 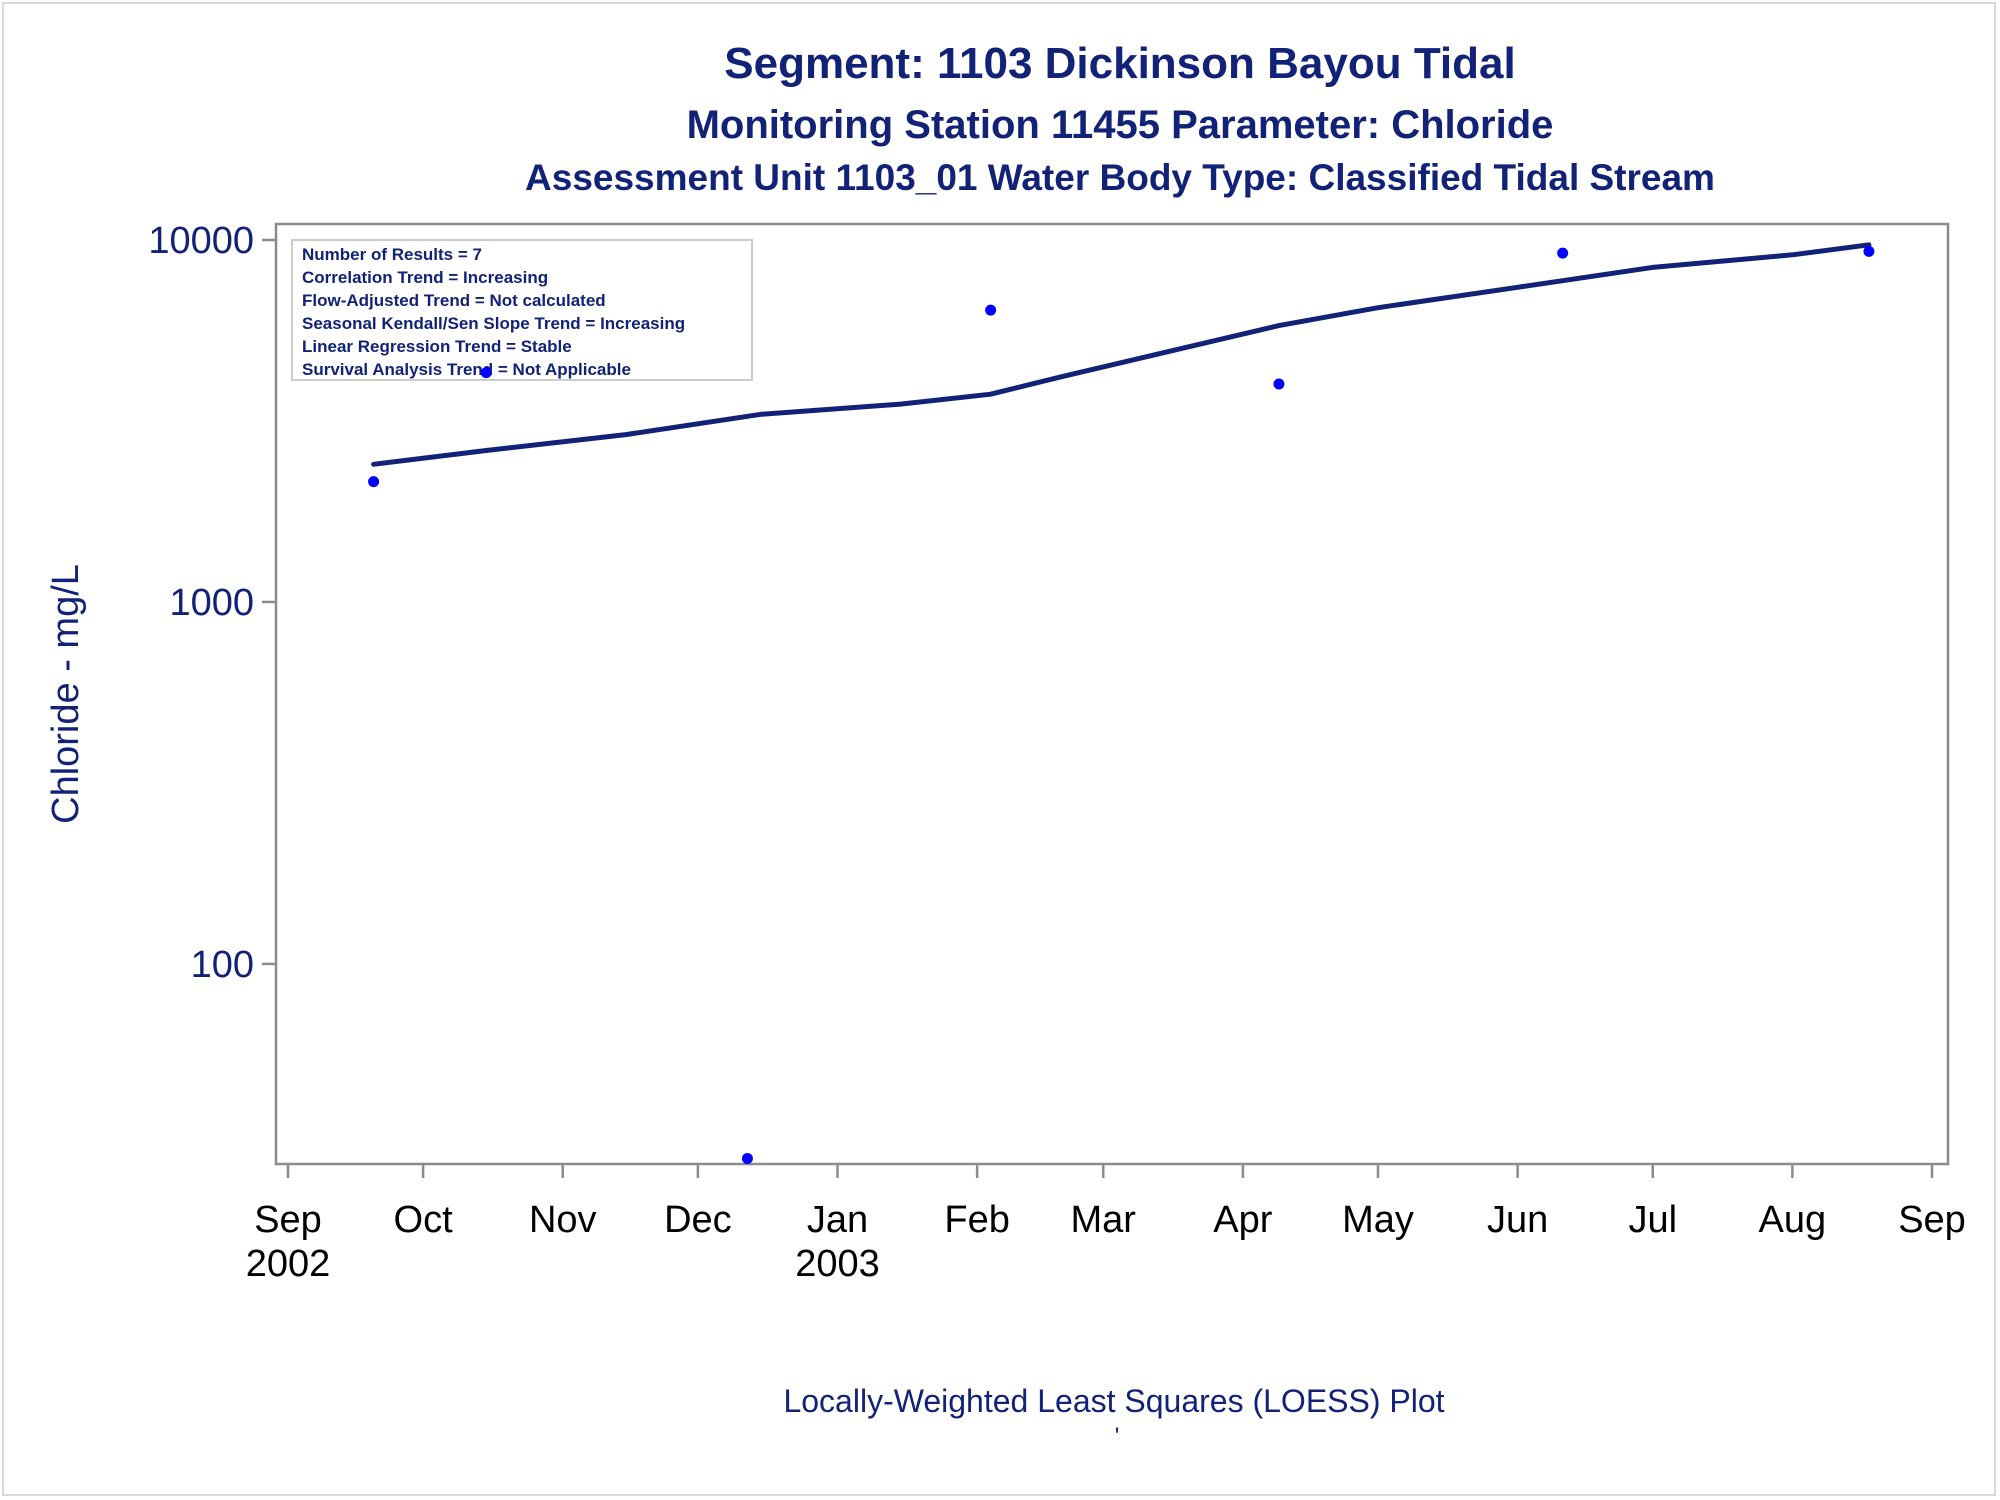 What do you see at coordinates (976, 1220) in the screenshot?
I see `x-tick-label: Feb` at bounding box center [976, 1220].